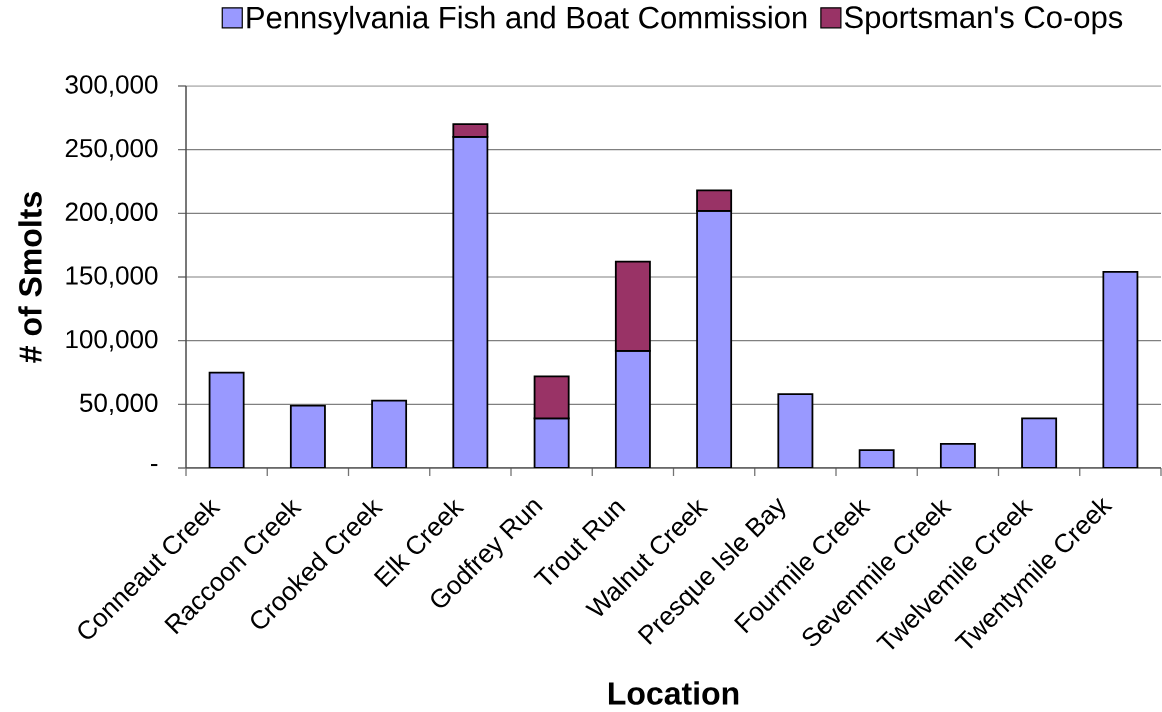 The width and height of the screenshot is (1162, 712). Describe the element at coordinates (111, 86) in the screenshot. I see `y-tick-label: 300,000` at that location.